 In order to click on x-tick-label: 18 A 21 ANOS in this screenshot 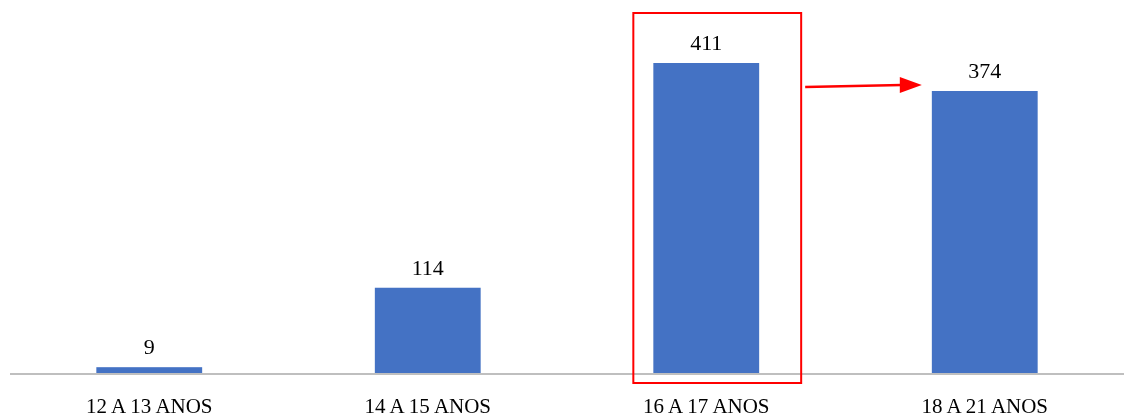, I will do `click(985, 405)`.